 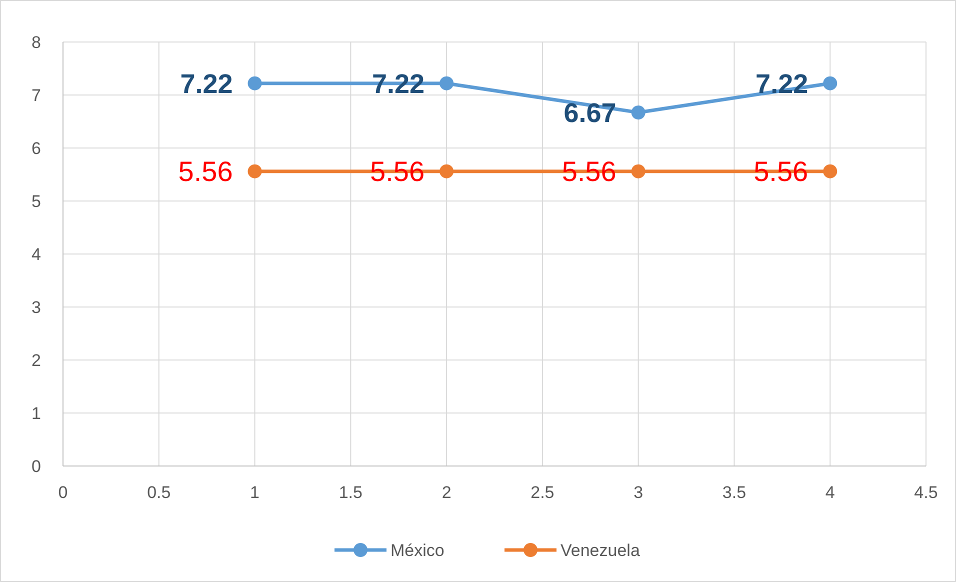 What do you see at coordinates (205, 172) in the screenshot?
I see `data-label: 5.56` at bounding box center [205, 172].